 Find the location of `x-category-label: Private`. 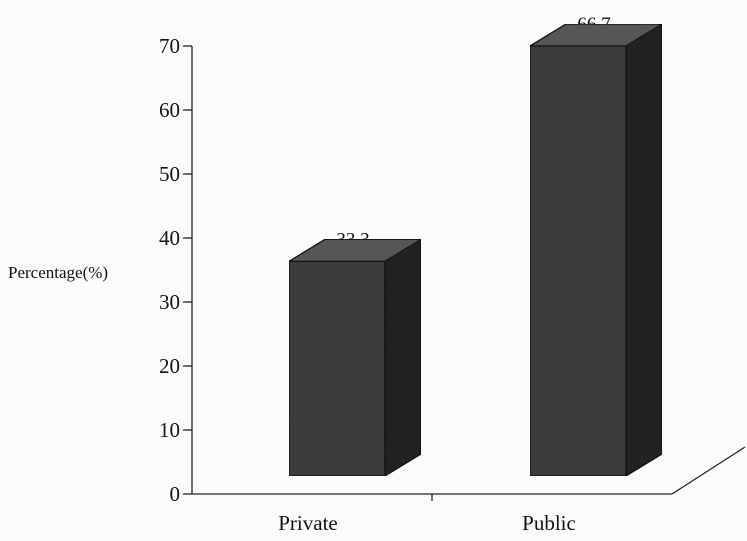

x-category-label: Private is located at coordinates (307, 523).